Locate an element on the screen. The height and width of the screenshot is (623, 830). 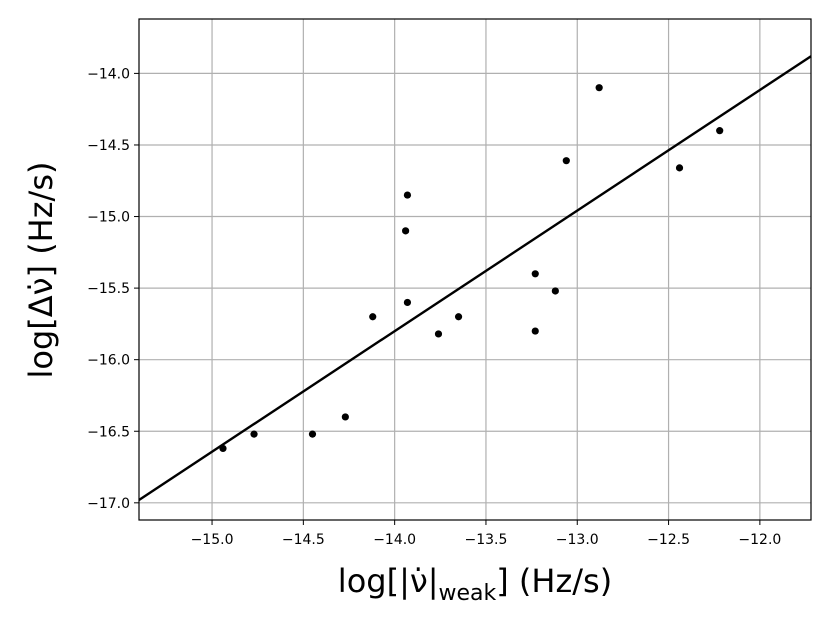
x-tick-label: −13.5 is located at coordinates (486, 540).